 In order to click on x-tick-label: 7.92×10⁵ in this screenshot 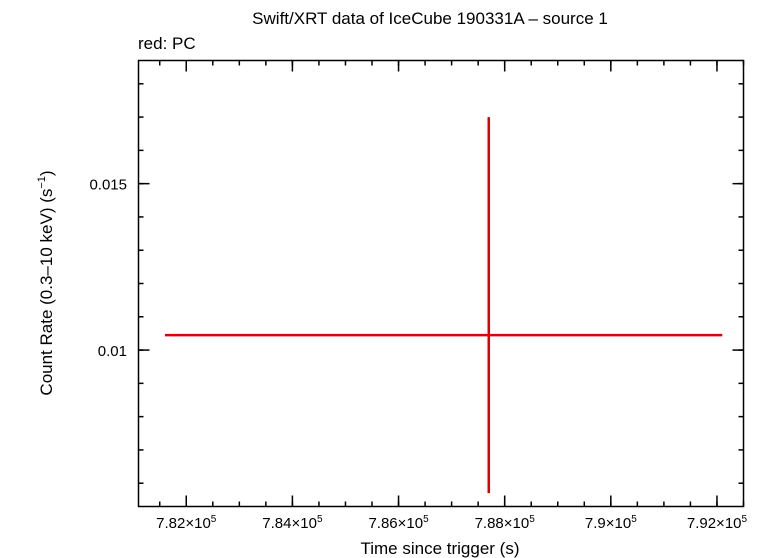, I will do `click(717, 523)`.